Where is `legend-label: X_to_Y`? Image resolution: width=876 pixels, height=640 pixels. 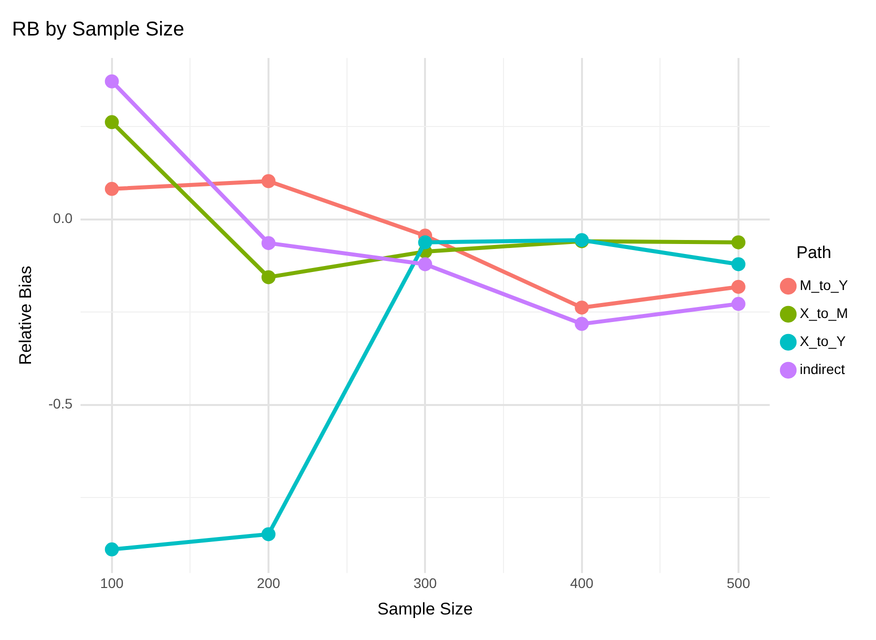
legend-label: X_to_Y is located at coordinates (823, 341).